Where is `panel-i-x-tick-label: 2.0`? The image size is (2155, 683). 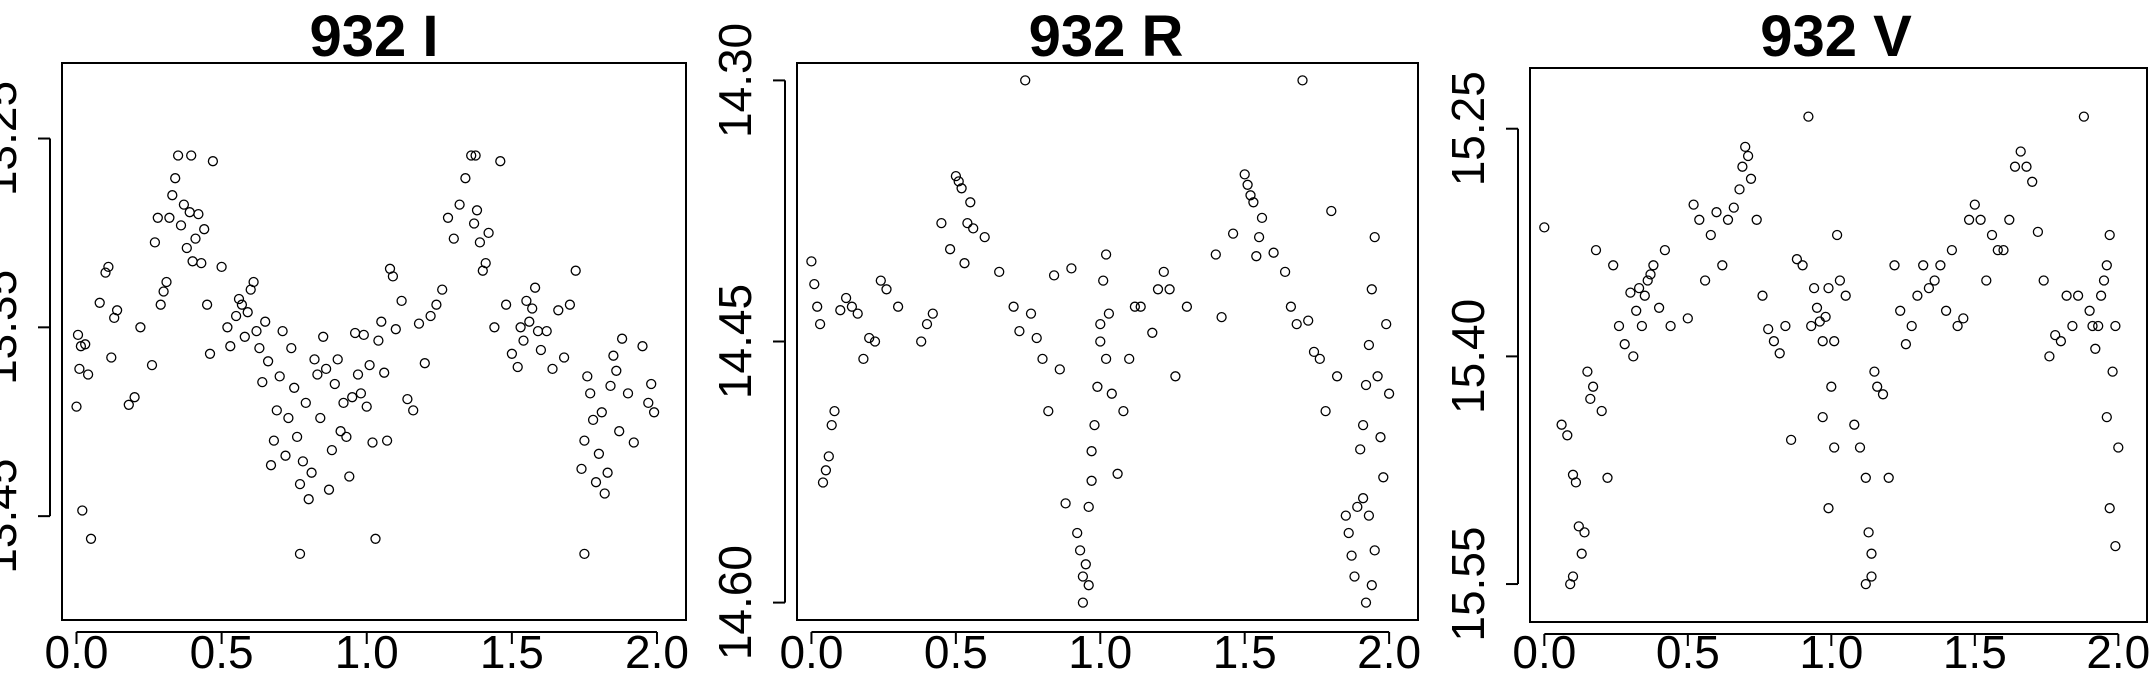
panel-i-x-tick-label: 2.0 is located at coordinates (657, 652).